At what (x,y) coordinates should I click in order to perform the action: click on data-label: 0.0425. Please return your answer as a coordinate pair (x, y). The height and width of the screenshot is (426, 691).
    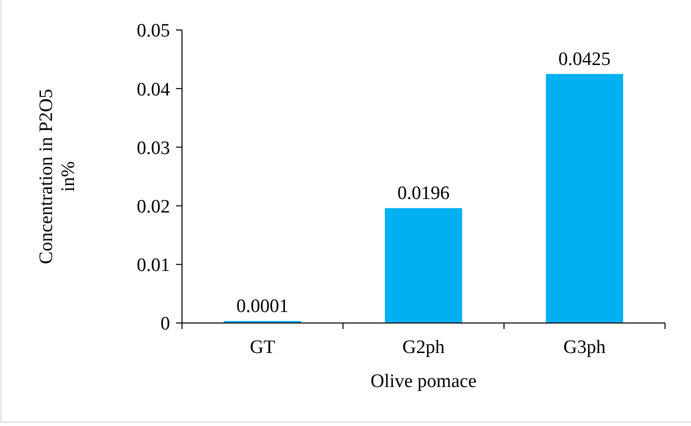
    Looking at the image, I should click on (584, 59).